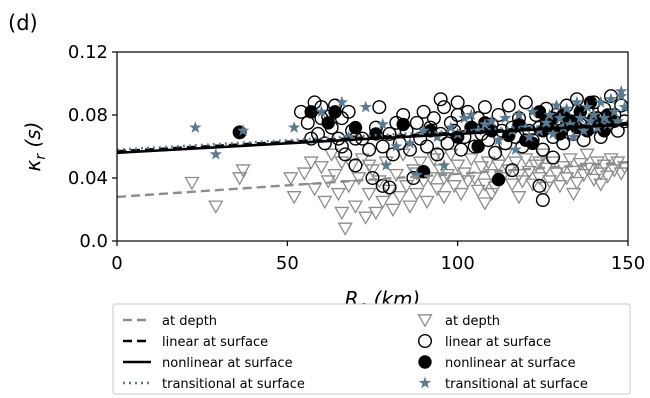 This screenshot has width=650, height=398. Describe the element at coordinates (516, 384) in the screenshot. I see `legend-label: transitional at surface` at that location.